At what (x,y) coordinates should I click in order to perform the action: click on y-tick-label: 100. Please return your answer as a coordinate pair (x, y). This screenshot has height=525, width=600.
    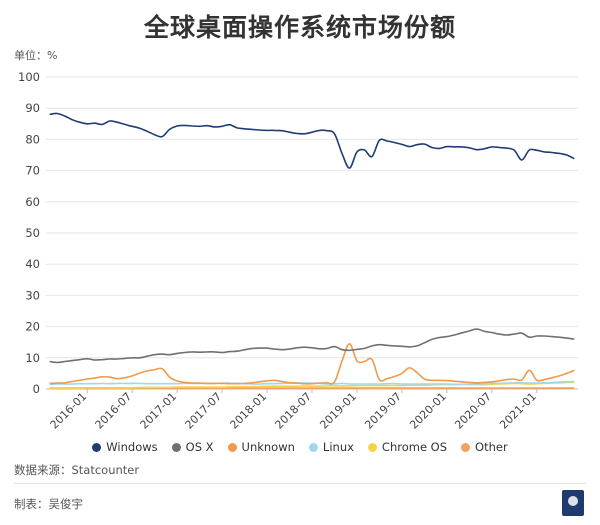
    Looking at the image, I should click on (29, 77).